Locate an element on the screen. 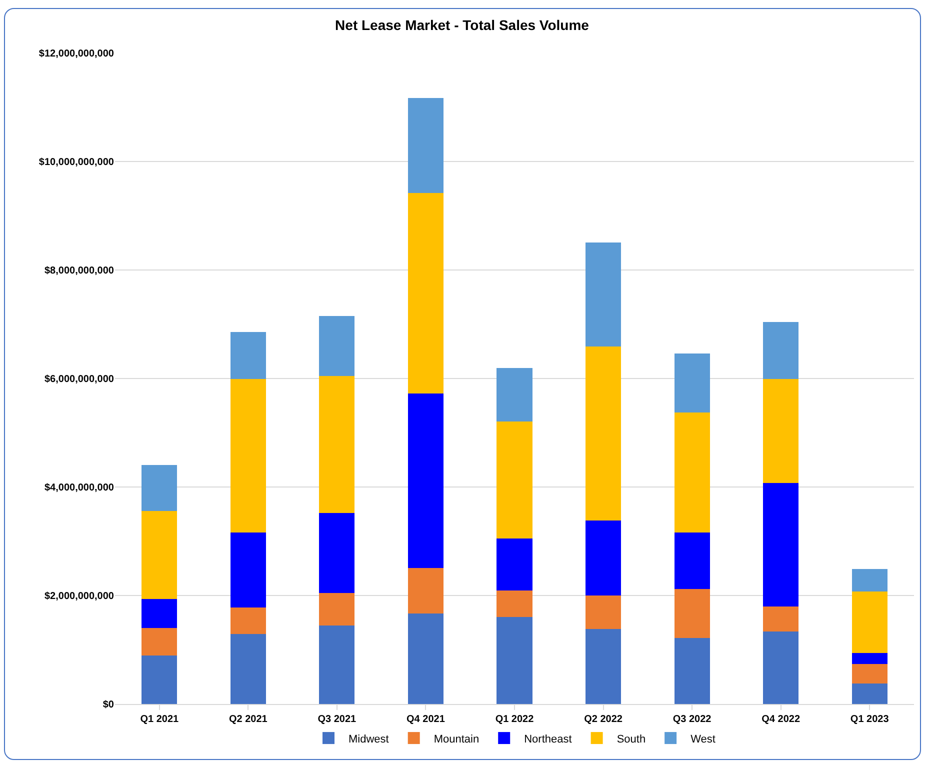  legend-label: Midwest is located at coordinates (368, 739).